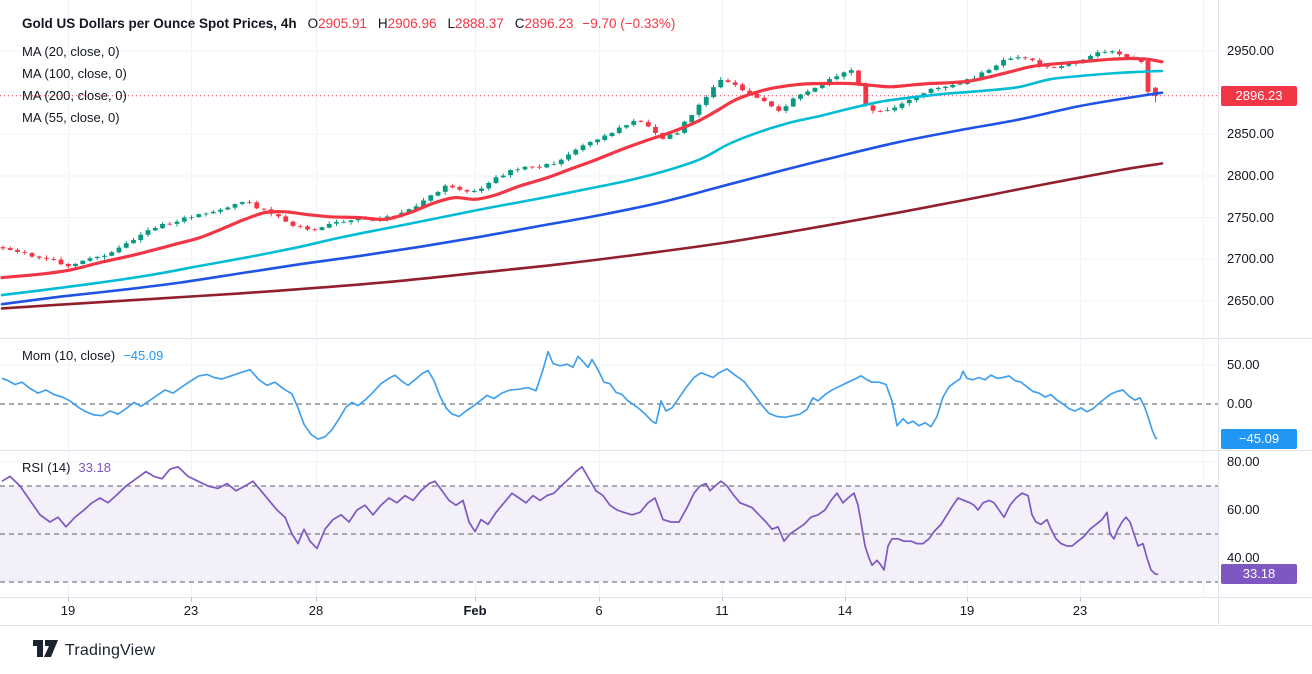 The height and width of the screenshot is (674, 1312). I want to click on momentum-legend: Mom (10, close) −45.09, so click(92, 355).